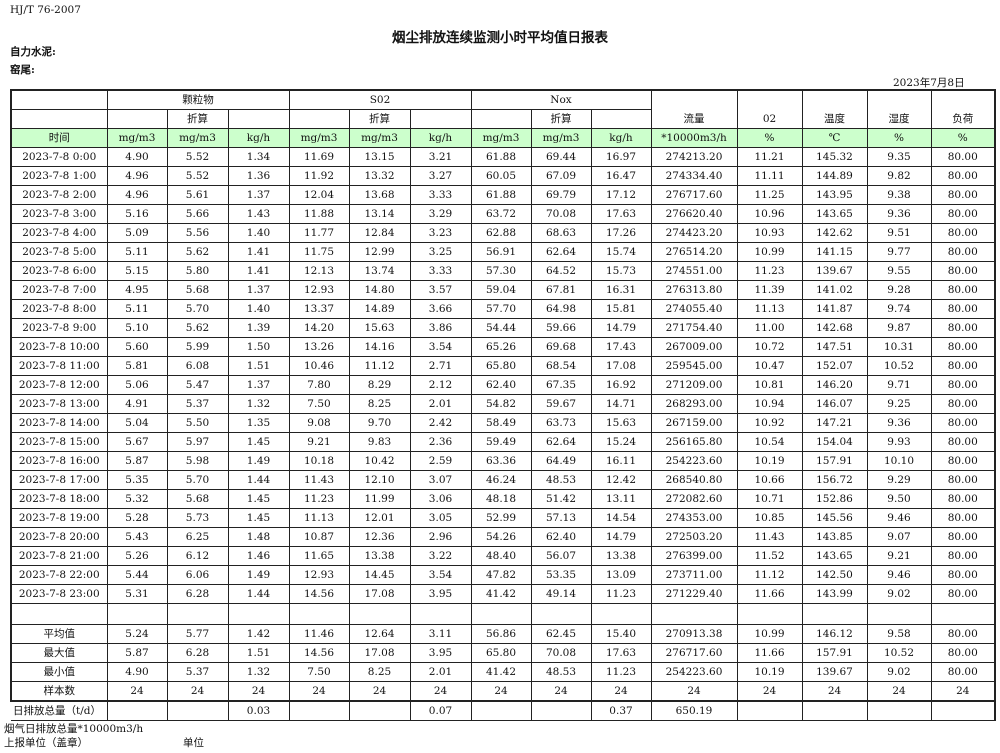  What do you see at coordinates (22, 70) in the screenshot?
I see `kiln-label: 窑尾:` at bounding box center [22, 70].